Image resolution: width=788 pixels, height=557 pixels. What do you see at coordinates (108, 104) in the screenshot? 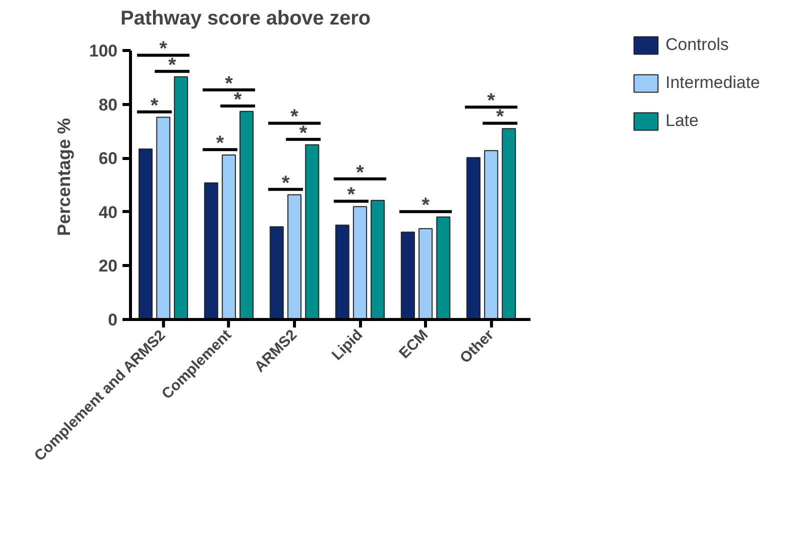
I see `y-tick-label: 80` at bounding box center [108, 104].